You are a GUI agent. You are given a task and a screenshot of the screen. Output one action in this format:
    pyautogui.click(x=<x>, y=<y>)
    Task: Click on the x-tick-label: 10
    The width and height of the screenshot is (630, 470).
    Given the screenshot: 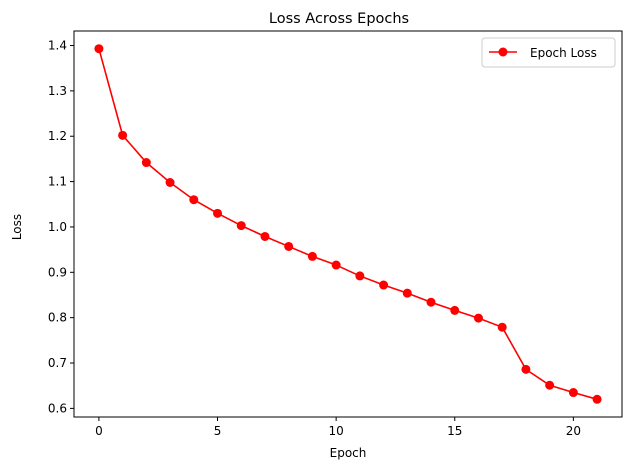 What is the action you would take?
    pyautogui.click(x=335, y=431)
    